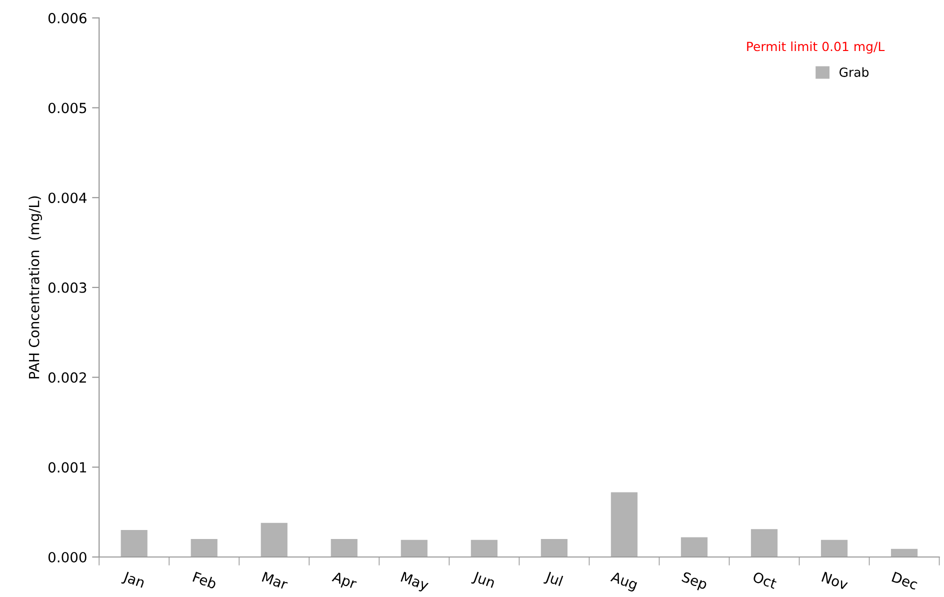  I want to click on x-tick-label: Oct, so click(765, 580).